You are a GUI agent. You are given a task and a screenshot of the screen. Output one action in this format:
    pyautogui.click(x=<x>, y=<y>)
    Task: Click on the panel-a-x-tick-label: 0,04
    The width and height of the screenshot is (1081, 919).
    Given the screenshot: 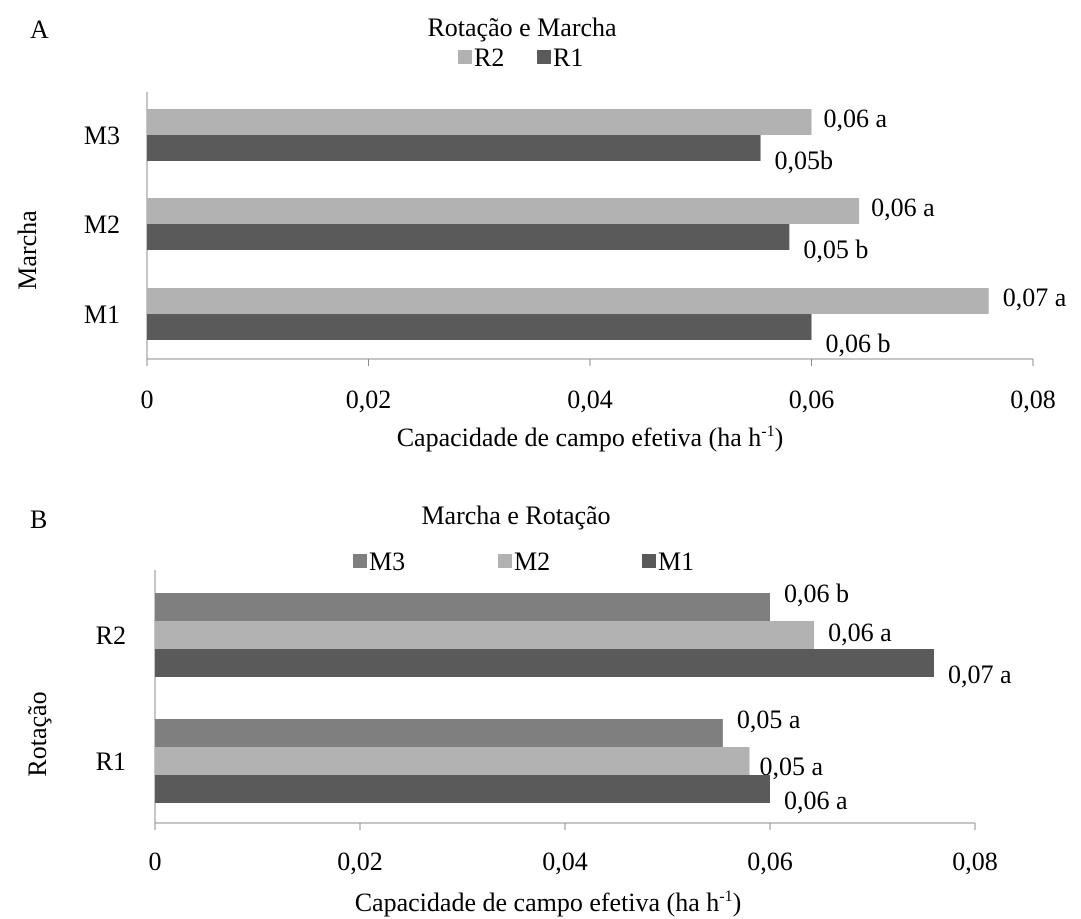 What is the action you would take?
    pyautogui.click(x=590, y=399)
    